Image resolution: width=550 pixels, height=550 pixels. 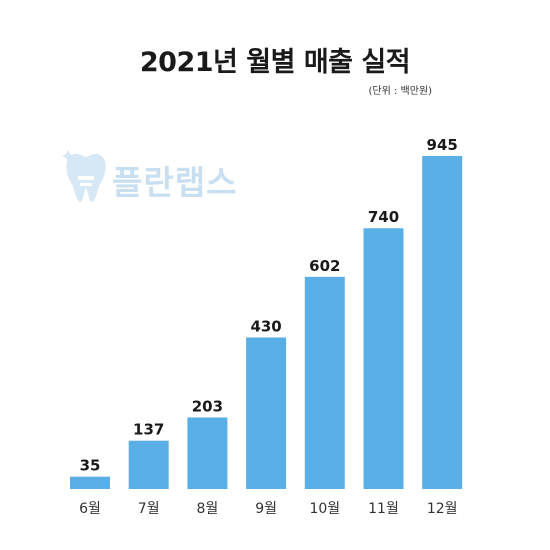 What do you see at coordinates (324, 266) in the screenshot?
I see `value-label-5: 602` at bounding box center [324, 266].